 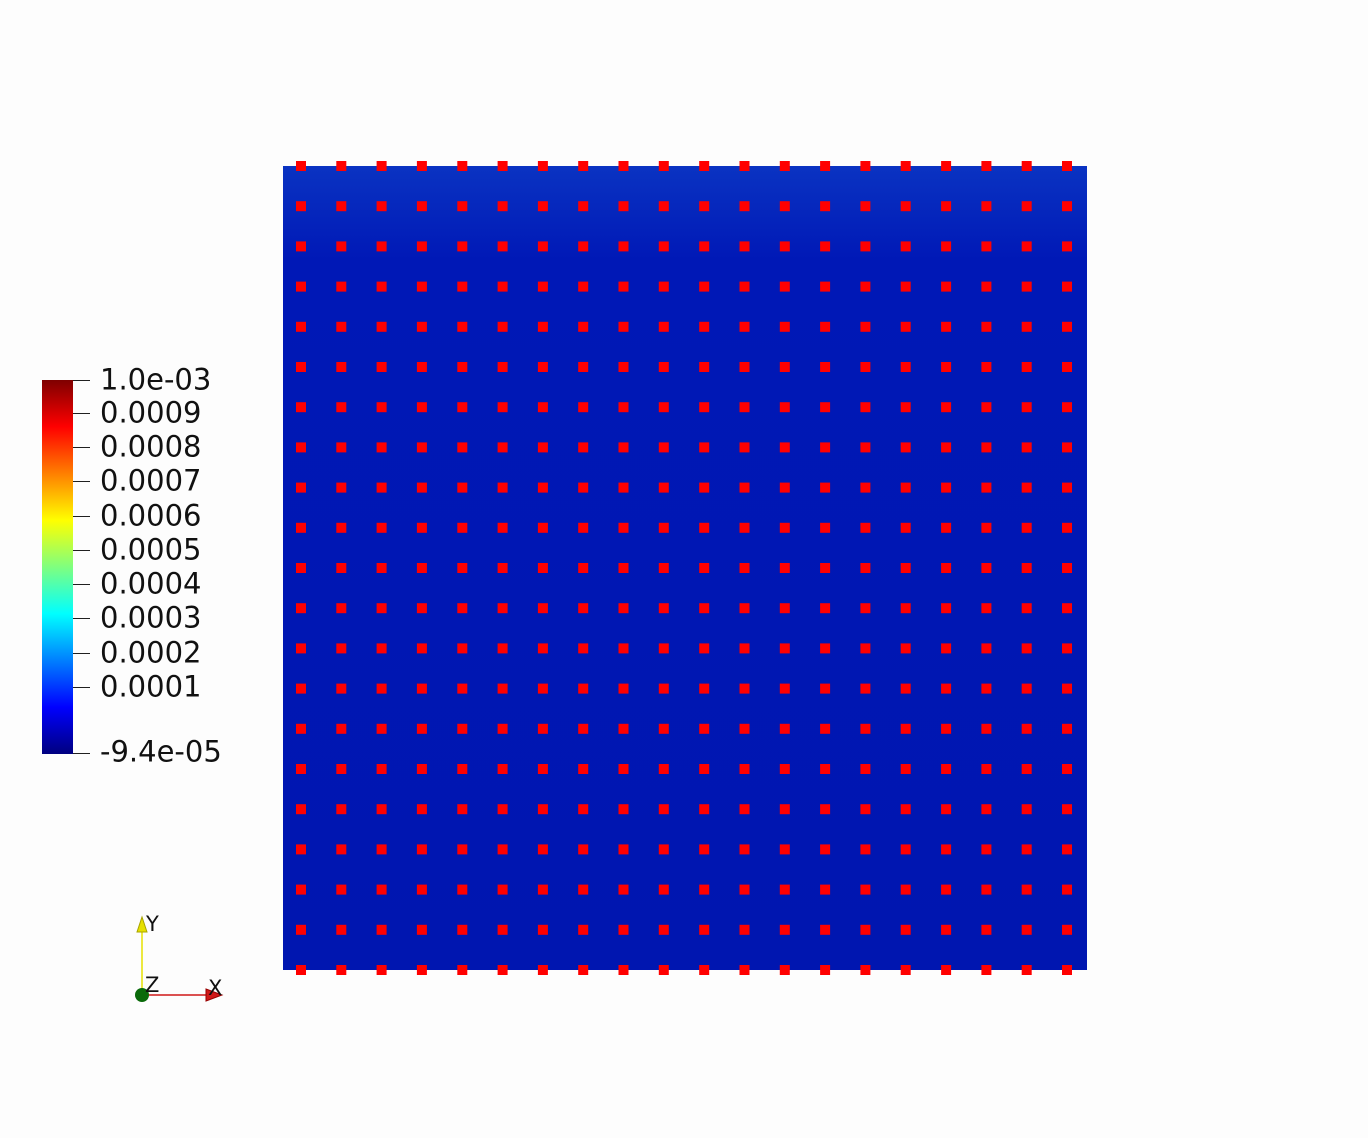 I want to click on x-axis-arrowhead, so click(x=214, y=995).